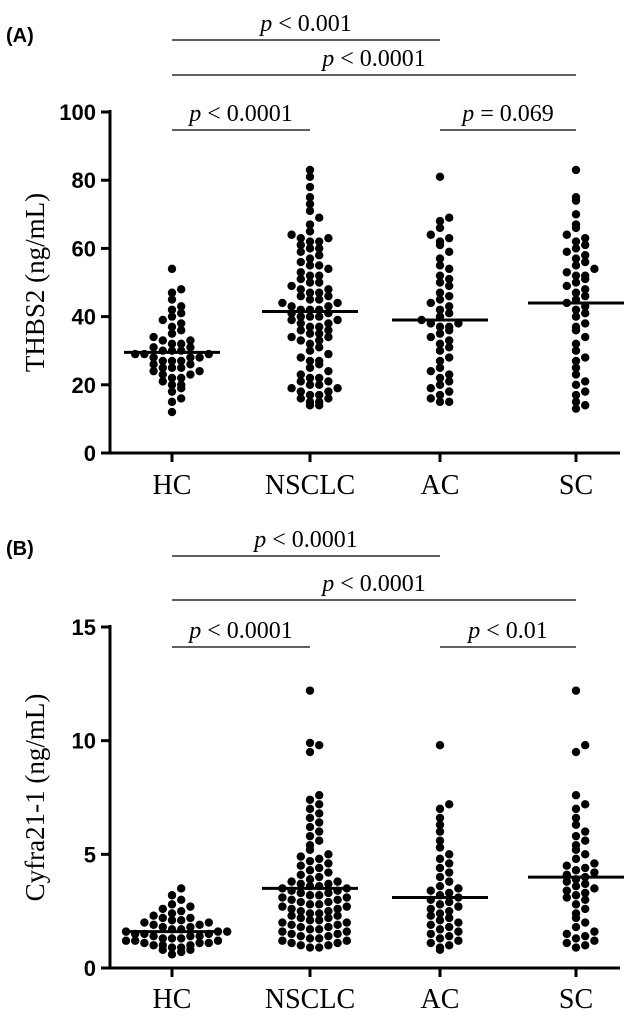 The height and width of the screenshot is (1016, 630). What do you see at coordinates (310, 485) in the screenshot?
I see `x-tick-label: NSCLC` at bounding box center [310, 485].